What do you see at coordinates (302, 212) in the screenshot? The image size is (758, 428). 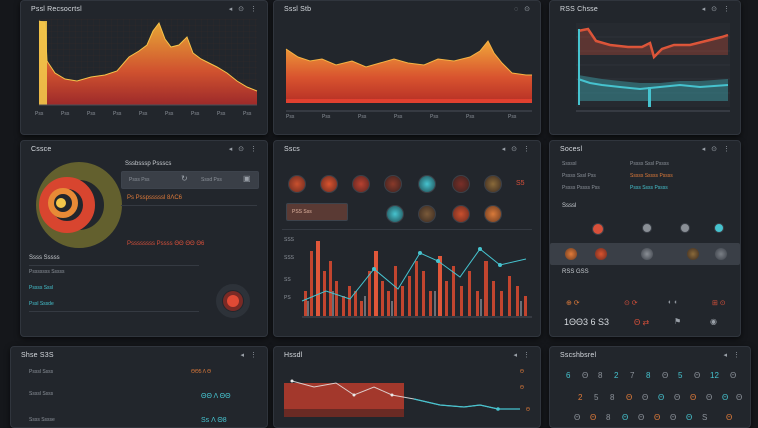 I see `tag-label: PSS Sss` at bounding box center [302, 212].